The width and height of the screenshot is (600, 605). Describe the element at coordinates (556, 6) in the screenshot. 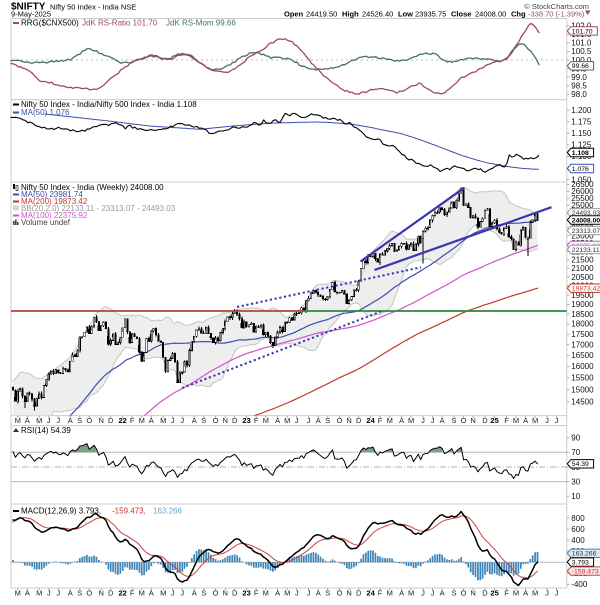

I see `svg-text: © StockCharts.com` at that location.